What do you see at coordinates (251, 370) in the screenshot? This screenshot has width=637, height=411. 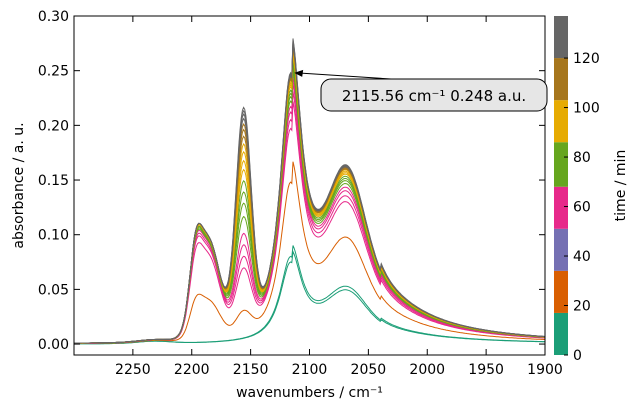 I see `x-tick-label: 2150` at bounding box center [251, 370].